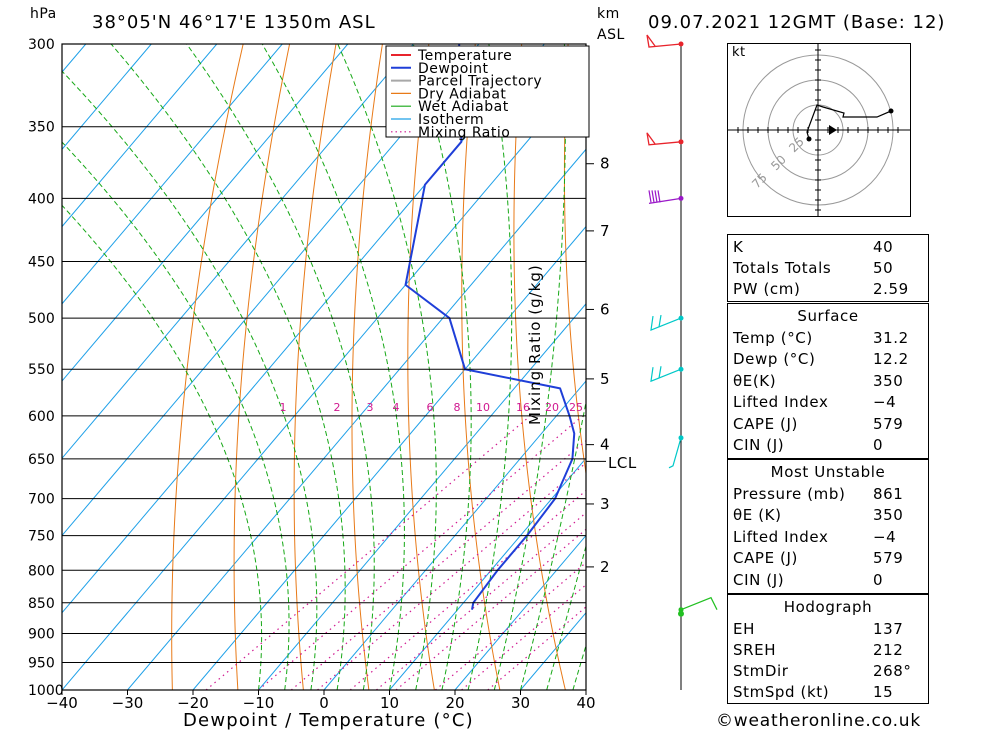 The image size is (1000, 733). Describe the element at coordinates (41, 45) in the screenshot. I see `pressure-tick-label: 300` at that location.